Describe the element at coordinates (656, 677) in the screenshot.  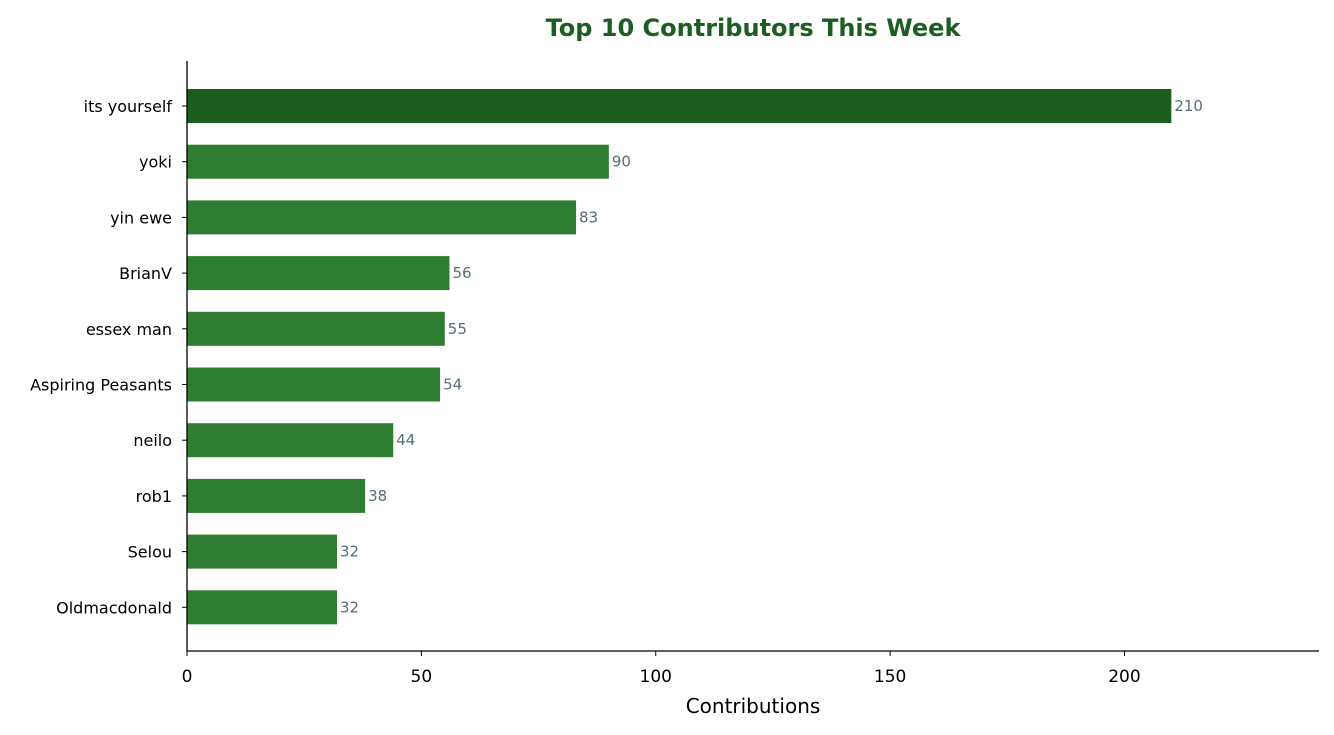
I see `x-tick-label: 100` at that location.